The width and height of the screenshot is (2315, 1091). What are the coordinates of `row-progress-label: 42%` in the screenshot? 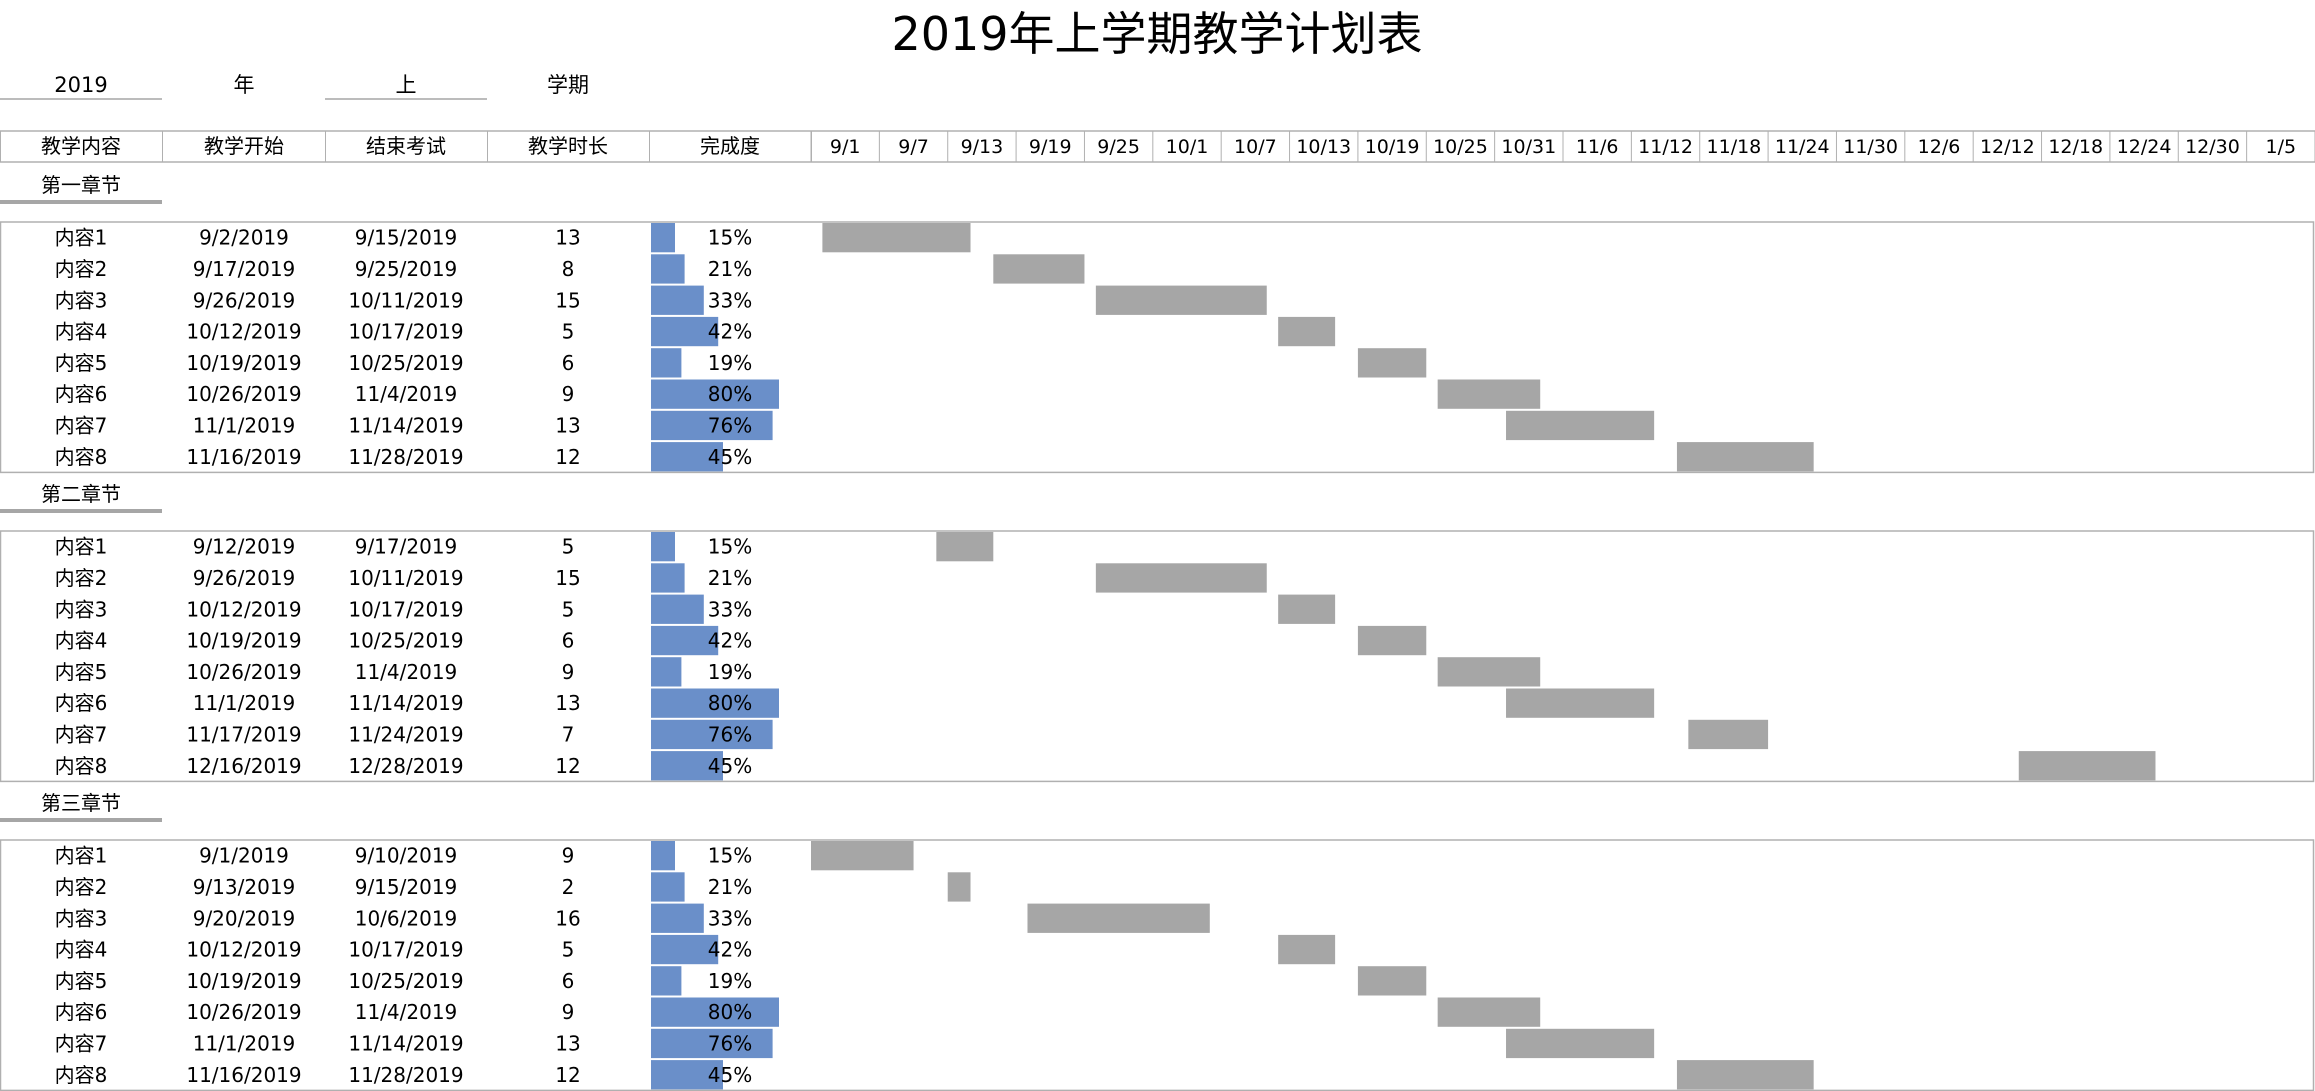 It's located at (730, 950).